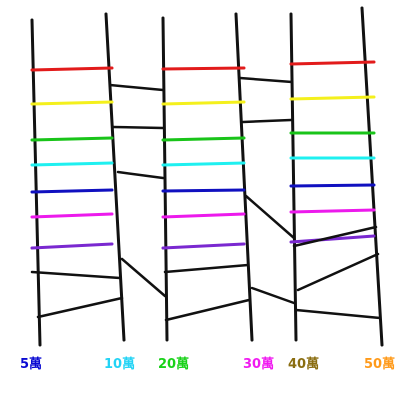  What do you see at coordinates (380, 364) in the screenshot?
I see `label-50wan: 50萬` at bounding box center [380, 364].